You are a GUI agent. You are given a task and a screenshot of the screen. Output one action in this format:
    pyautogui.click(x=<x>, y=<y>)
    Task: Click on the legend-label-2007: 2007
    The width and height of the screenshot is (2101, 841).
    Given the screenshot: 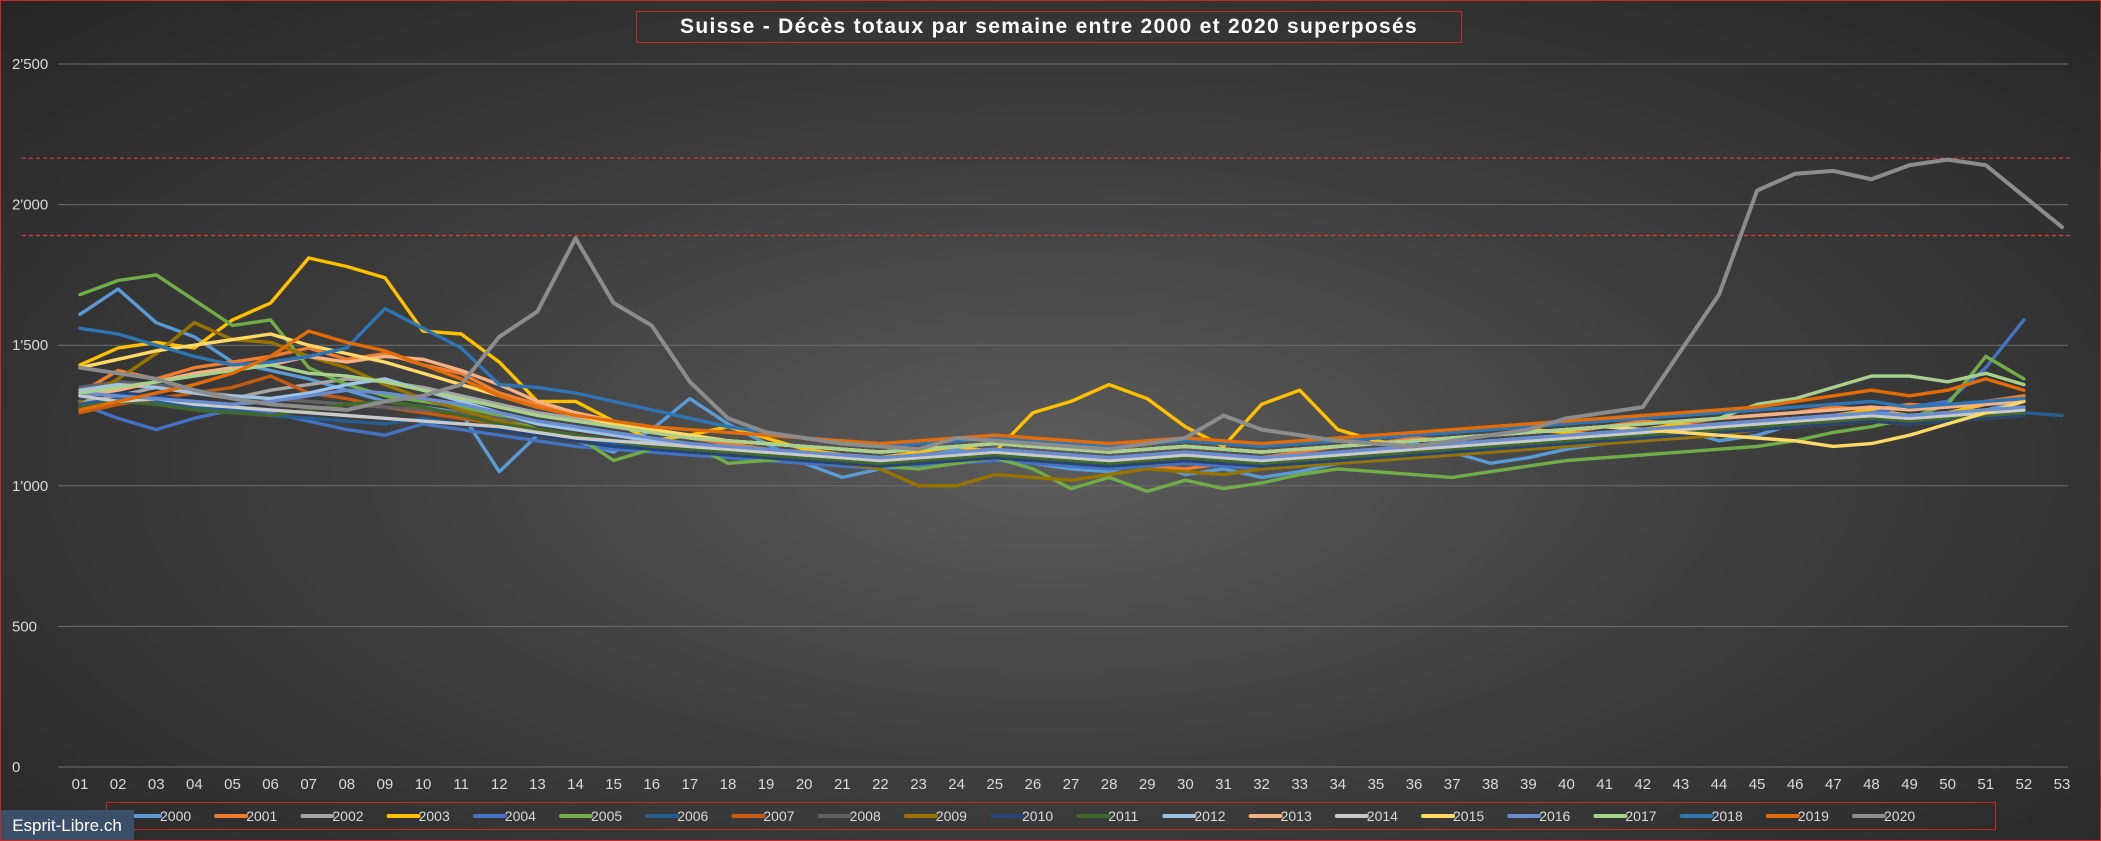 What is the action you would take?
    pyautogui.click(x=778, y=816)
    